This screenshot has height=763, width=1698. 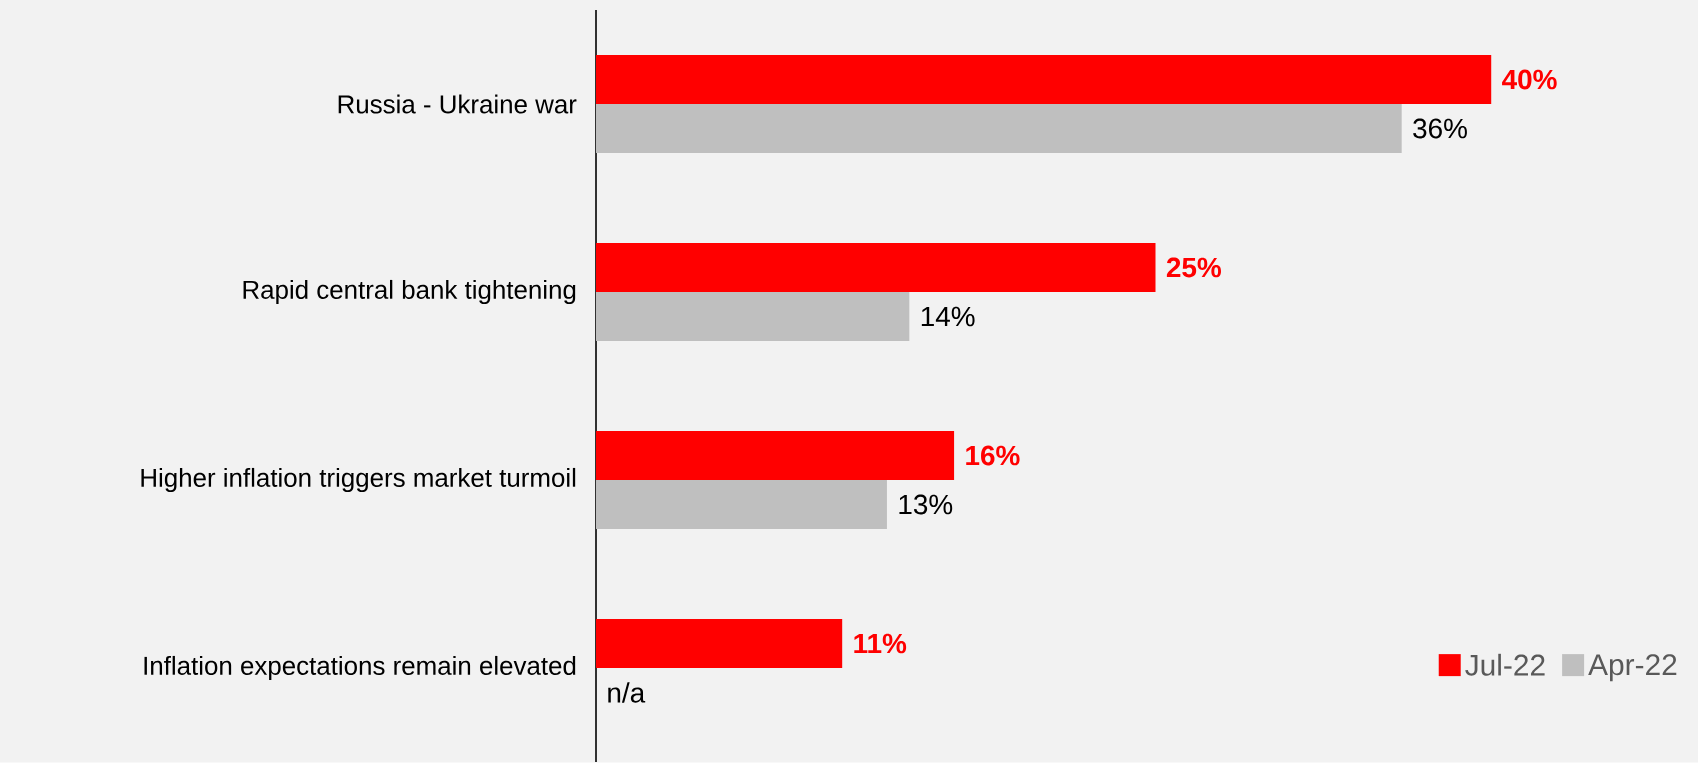 What do you see at coordinates (1440, 128) in the screenshot?
I see `data-label: 36%` at bounding box center [1440, 128].